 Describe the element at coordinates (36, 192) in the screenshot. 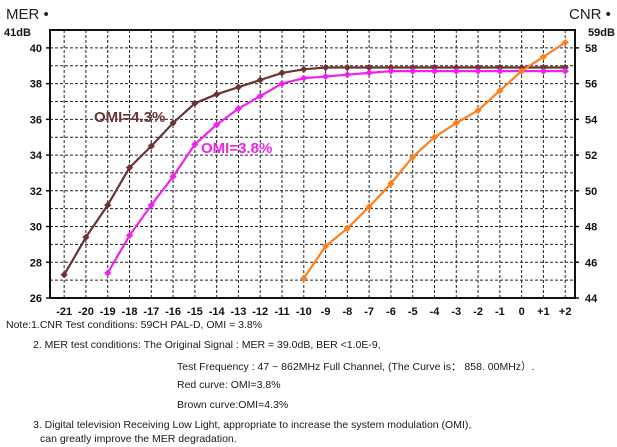

I see `left-tick-label: 32` at that location.